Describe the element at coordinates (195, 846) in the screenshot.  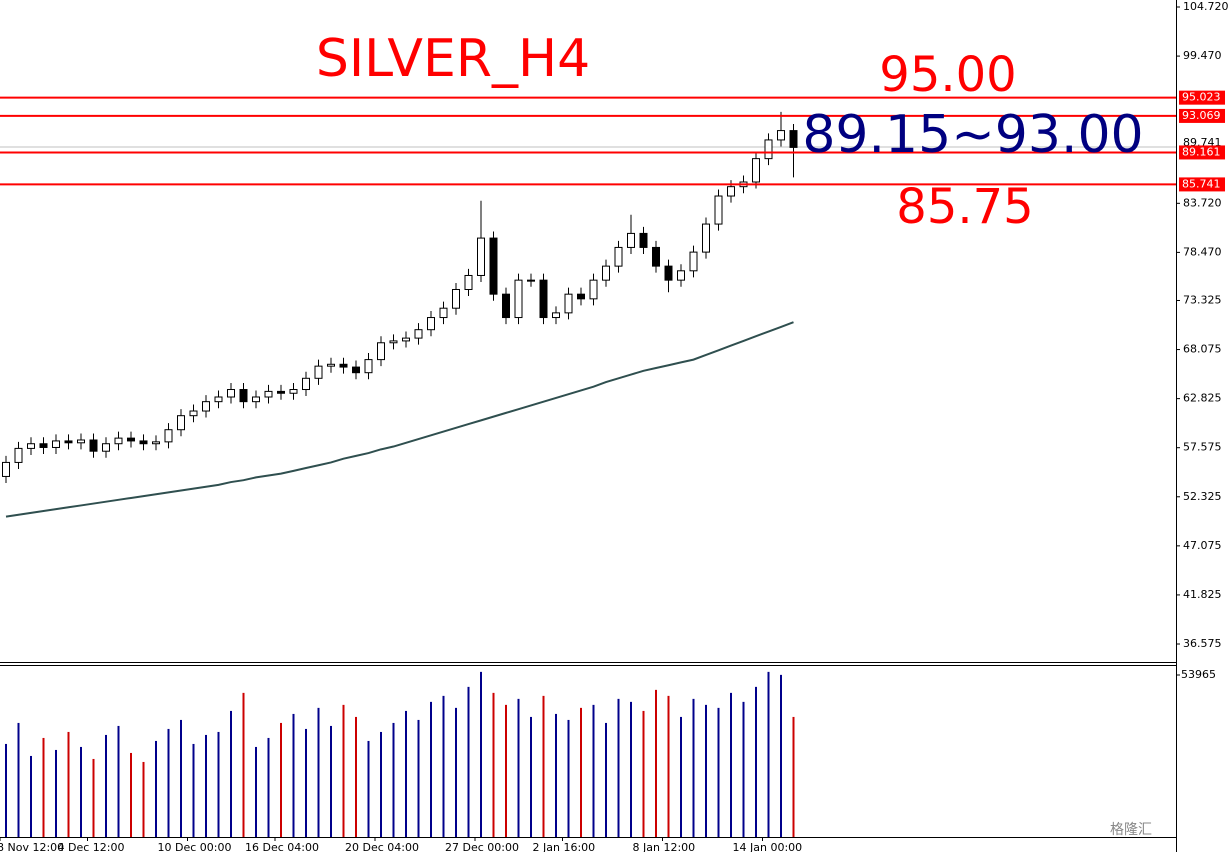
I see `x-tick-label: 10 Dec 00:00` at that location.